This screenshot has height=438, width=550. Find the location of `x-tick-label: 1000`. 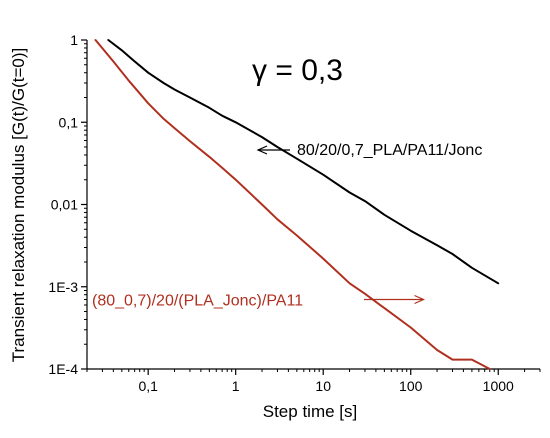

x-tick-label: 1000 is located at coordinates (498, 386).